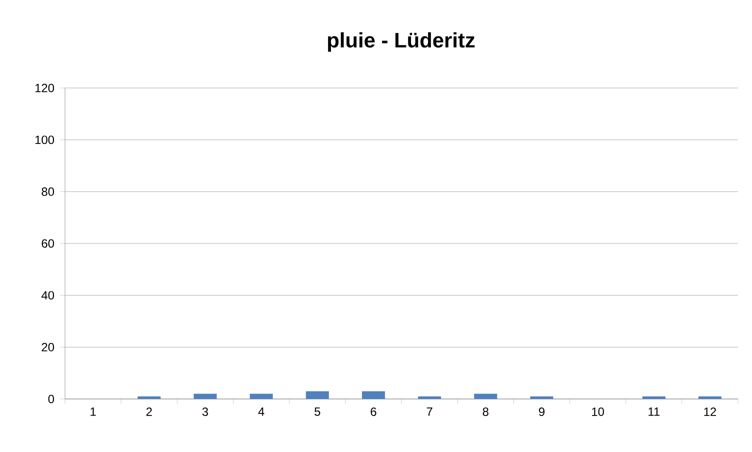 This screenshot has height=452, width=752. Describe the element at coordinates (317, 412) in the screenshot. I see `x-tick-label: 5` at that location.